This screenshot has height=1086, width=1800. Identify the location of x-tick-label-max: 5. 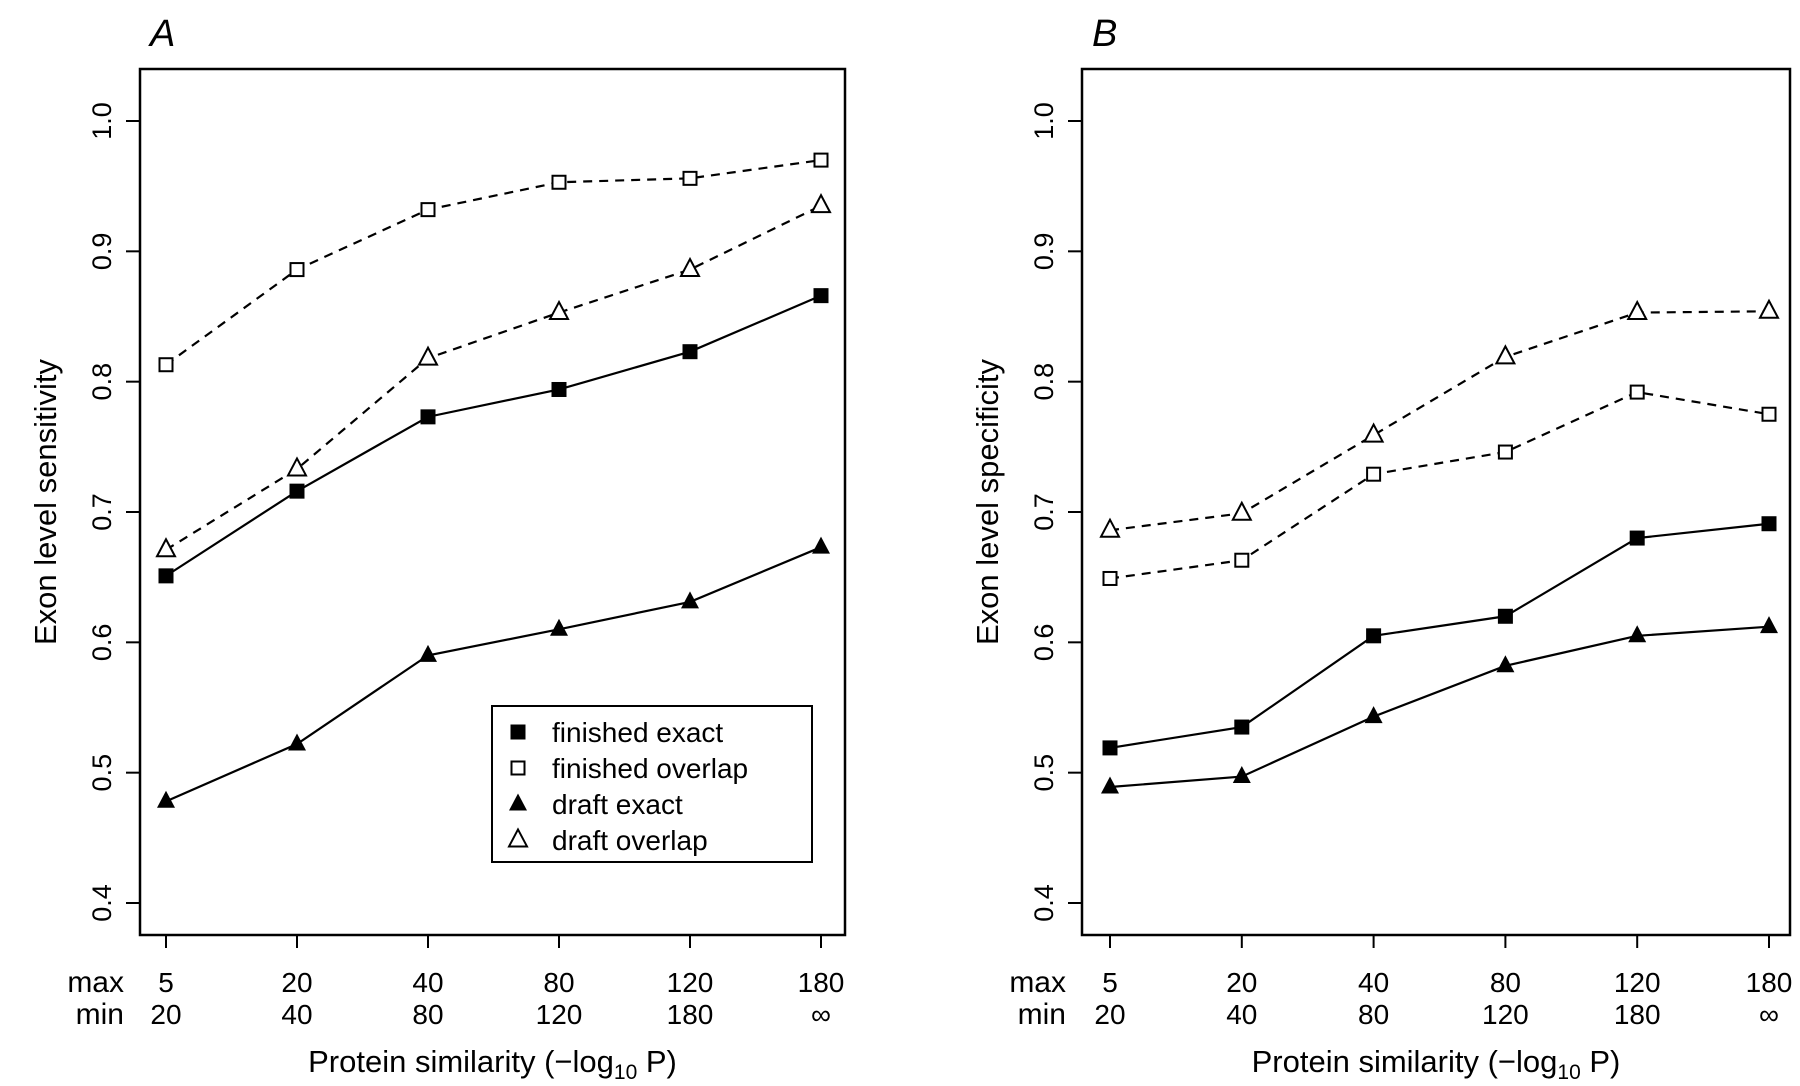
(166, 982).